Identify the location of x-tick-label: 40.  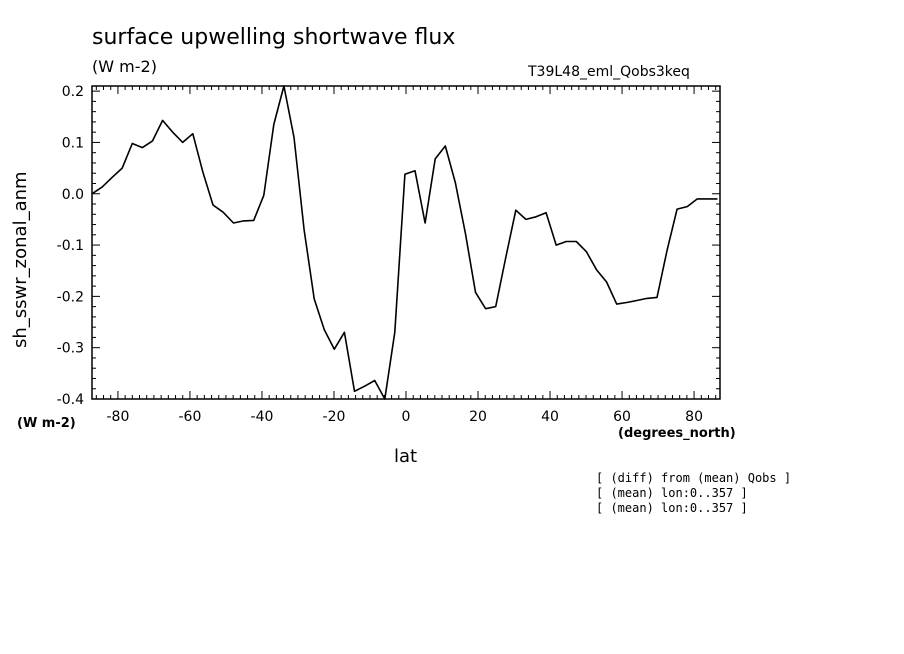
(550, 417).